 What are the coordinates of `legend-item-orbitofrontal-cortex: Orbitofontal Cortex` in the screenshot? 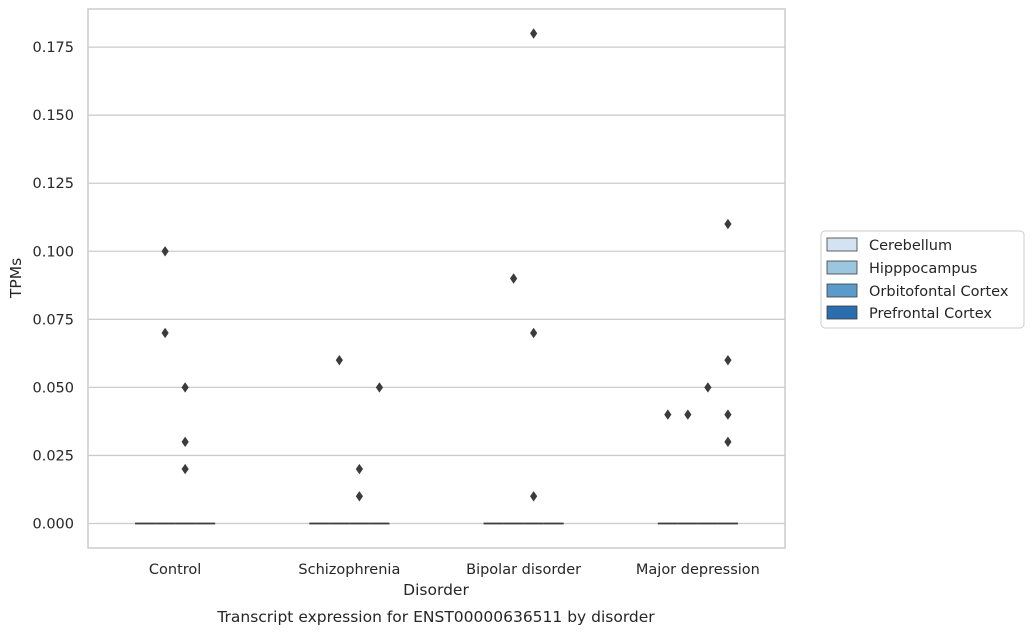 It's located at (917, 291).